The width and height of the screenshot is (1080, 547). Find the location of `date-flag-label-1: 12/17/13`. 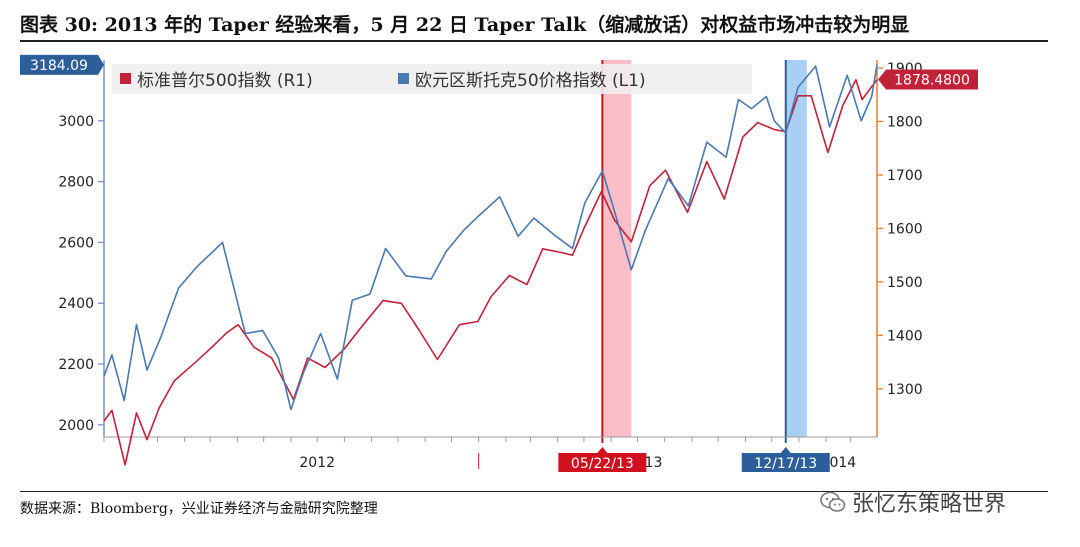

date-flag-label-1: 12/17/13 is located at coordinates (785, 464).